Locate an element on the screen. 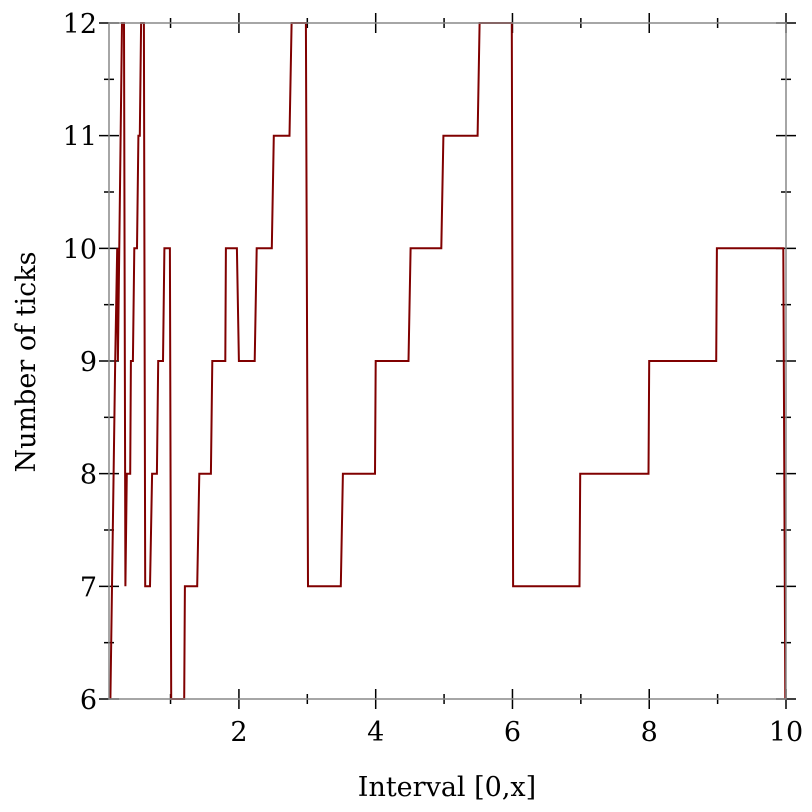 This screenshot has height=812, width=812. y-tick-label: 9 is located at coordinates (88, 362).